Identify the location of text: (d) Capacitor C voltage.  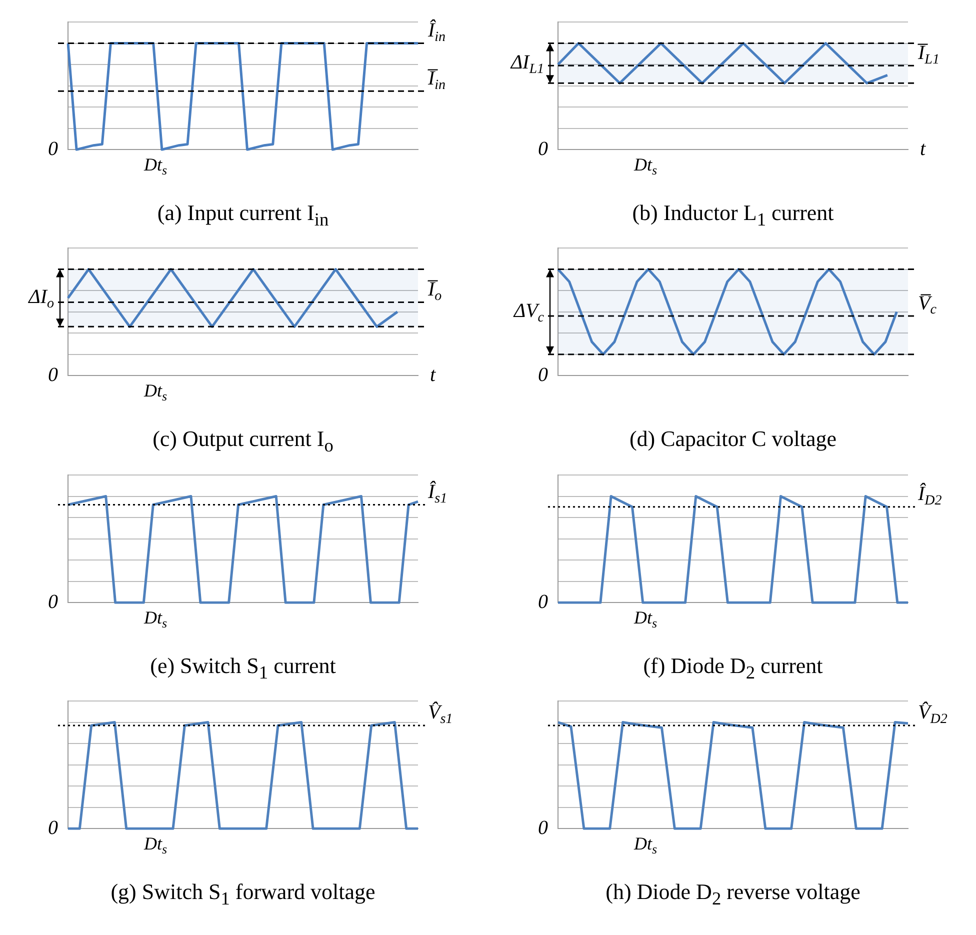
(733, 439).